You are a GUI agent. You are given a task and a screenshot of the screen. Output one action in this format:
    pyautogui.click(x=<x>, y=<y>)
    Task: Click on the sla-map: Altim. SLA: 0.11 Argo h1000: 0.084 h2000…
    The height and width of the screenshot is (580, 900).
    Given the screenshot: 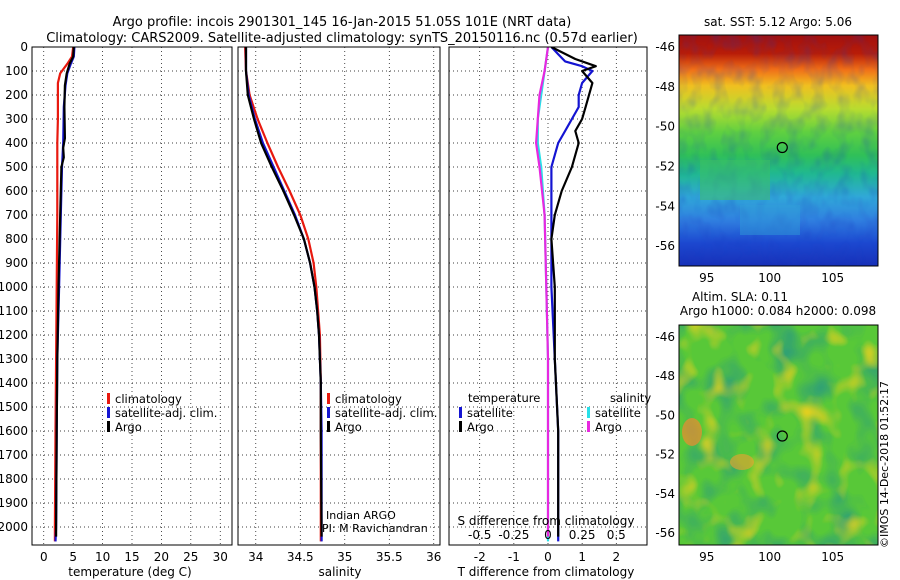 What is the action you would take?
    pyautogui.click(x=767, y=427)
    